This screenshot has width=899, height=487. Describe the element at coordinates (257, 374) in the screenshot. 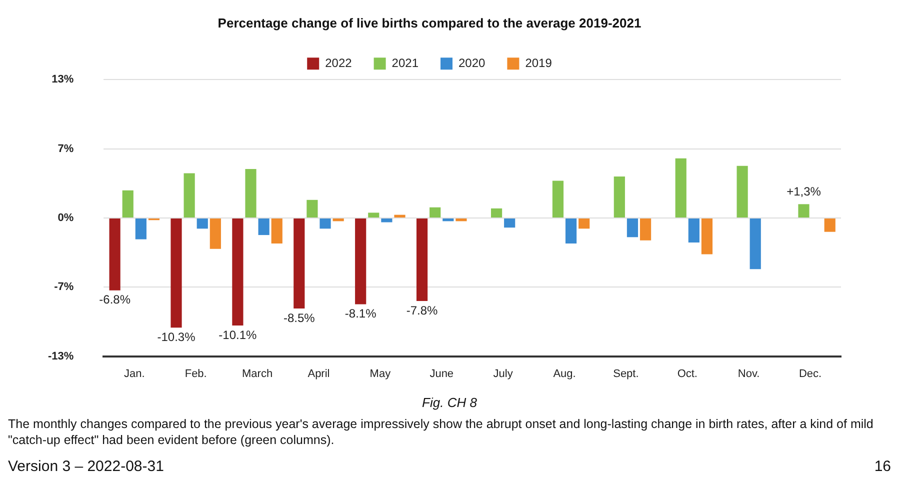

I see `x-tick-label: March` at that location.